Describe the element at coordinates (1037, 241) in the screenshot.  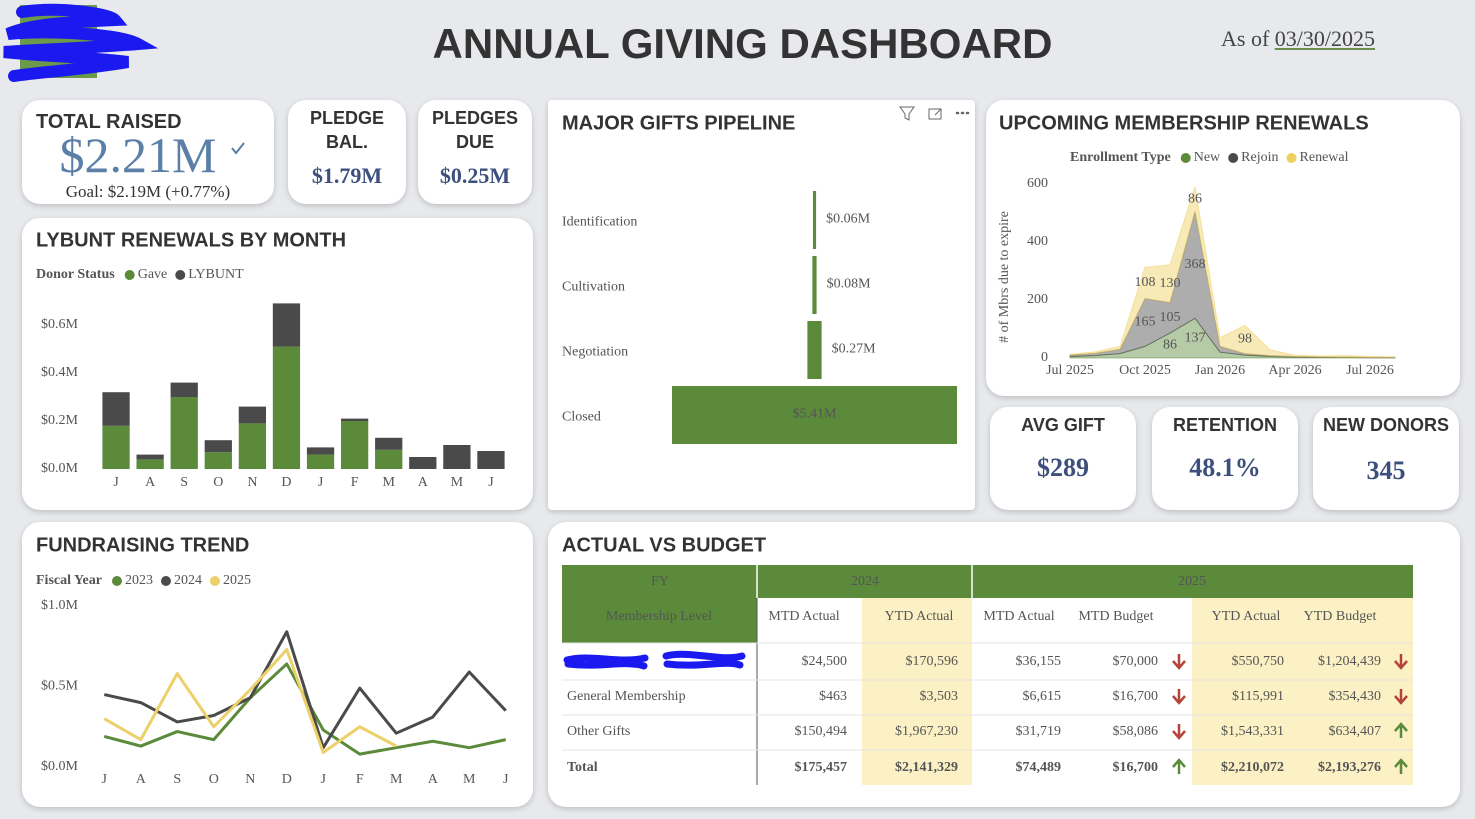
I see `y-tick-label: 400` at that location.